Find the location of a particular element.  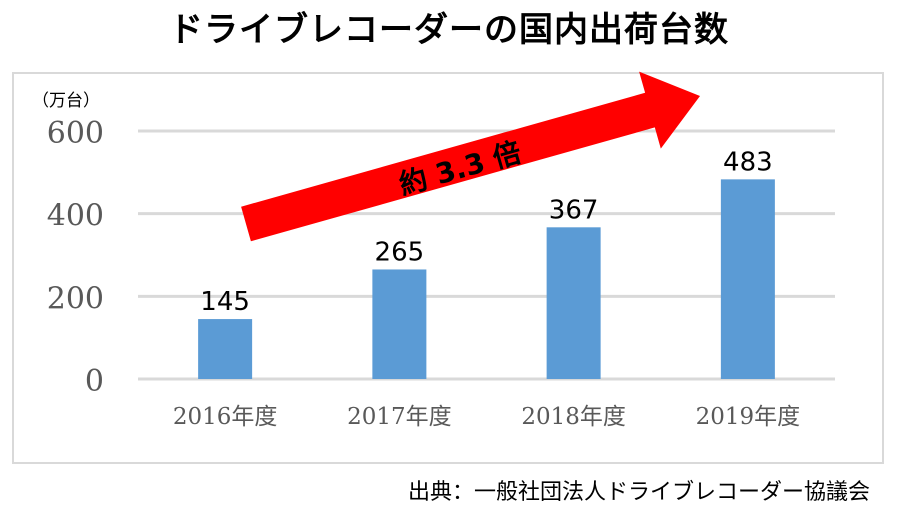

x-tick-label: 2016年度 is located at coordinates (225, 417).